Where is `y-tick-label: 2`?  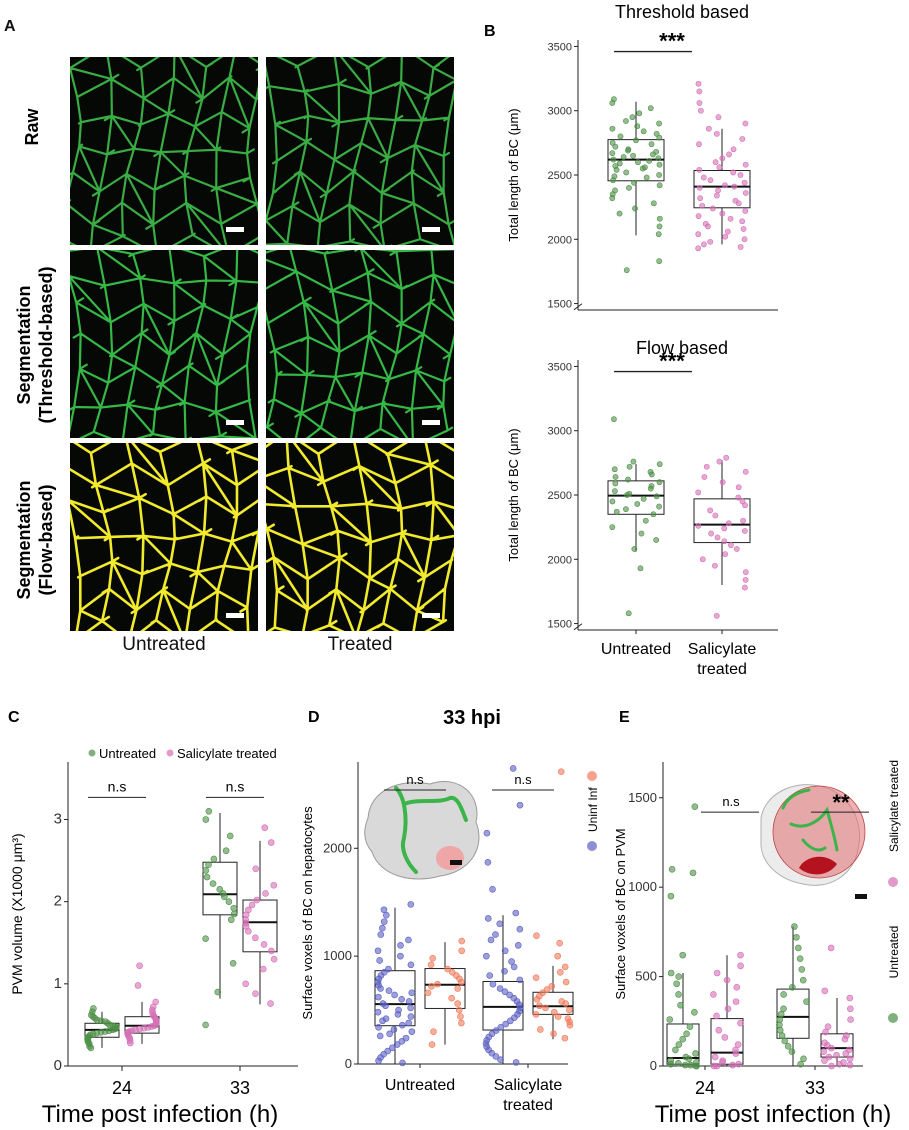
y-tick-label: 2 is located at coordinates (58, 901).